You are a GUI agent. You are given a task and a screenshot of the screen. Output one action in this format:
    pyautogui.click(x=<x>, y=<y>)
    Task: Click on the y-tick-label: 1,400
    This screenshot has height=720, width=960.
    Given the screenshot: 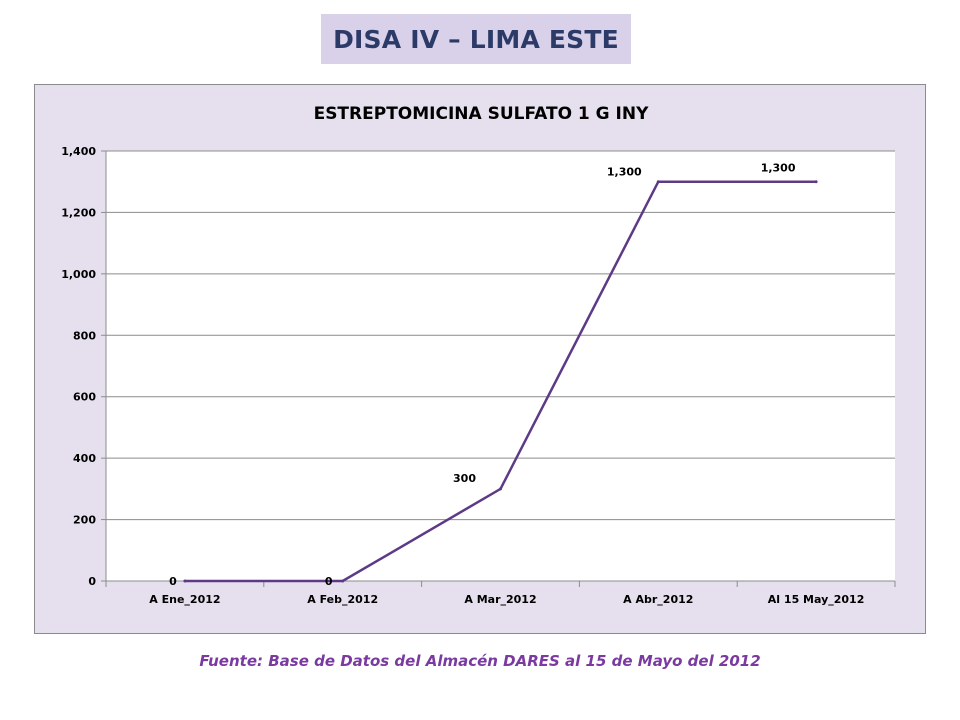 What is the action you would take?
    pyautogui.click(x=78, y=151)
    